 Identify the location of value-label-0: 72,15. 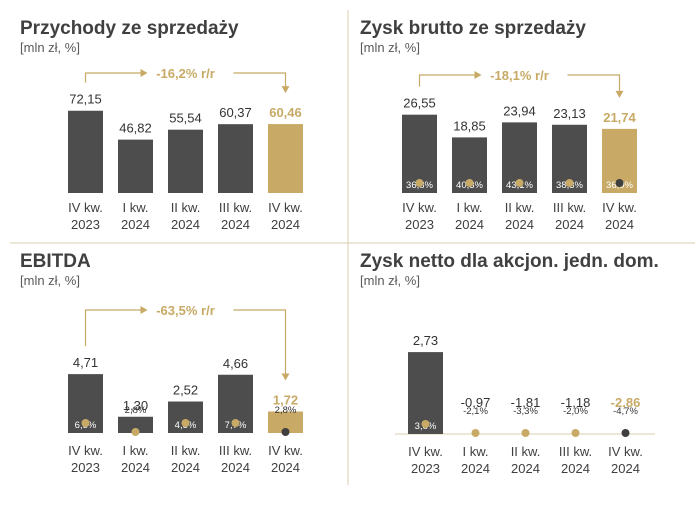
(85, 99).